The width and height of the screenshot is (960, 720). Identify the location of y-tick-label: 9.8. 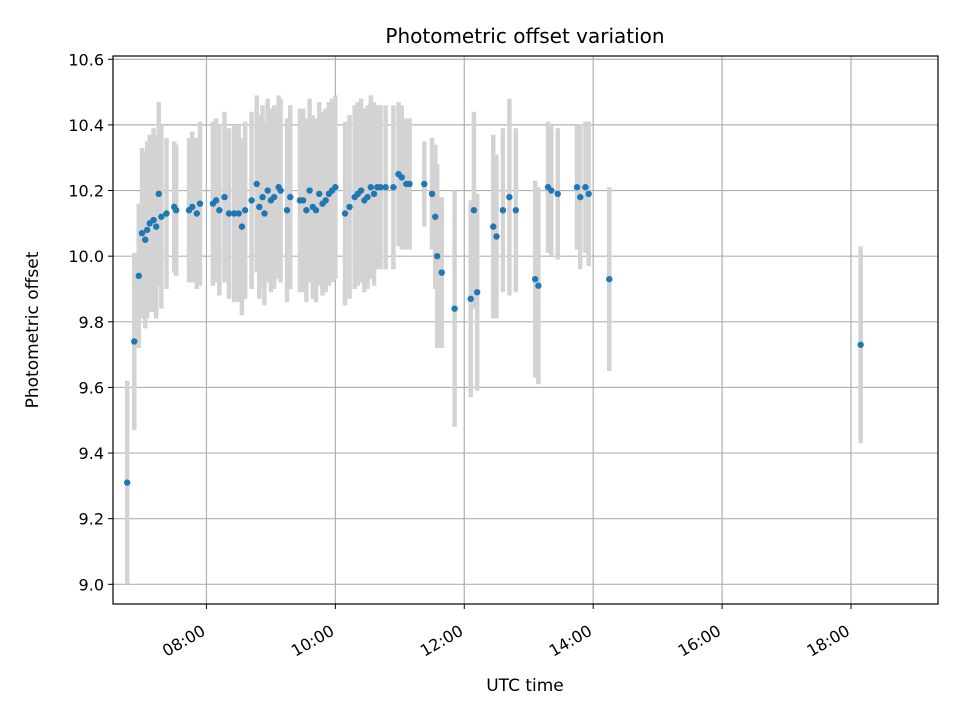
(91, 322).